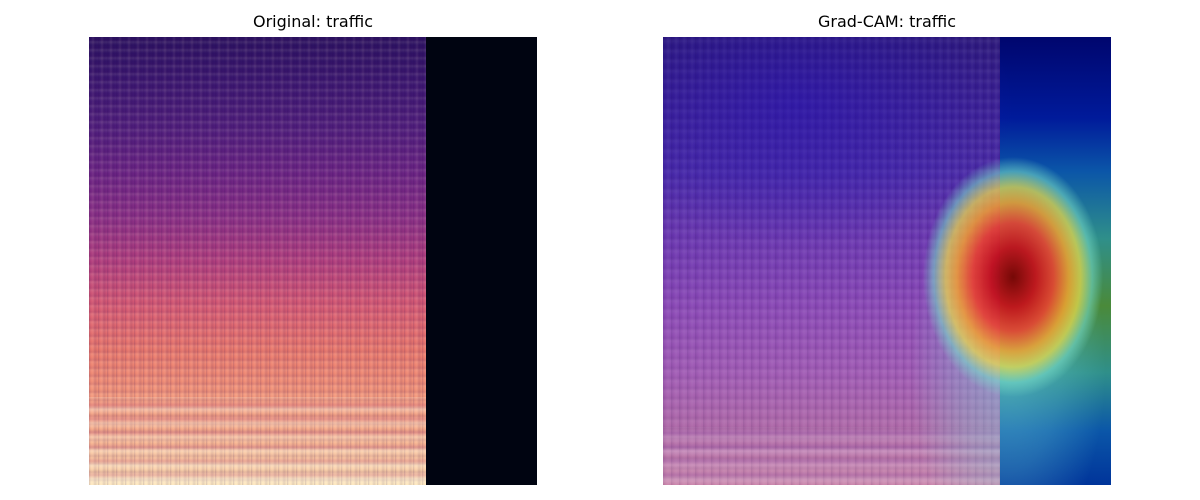 The image size is (1200, 500). I want to click on spectrogram-low-frequency-band, so click(257, 441).